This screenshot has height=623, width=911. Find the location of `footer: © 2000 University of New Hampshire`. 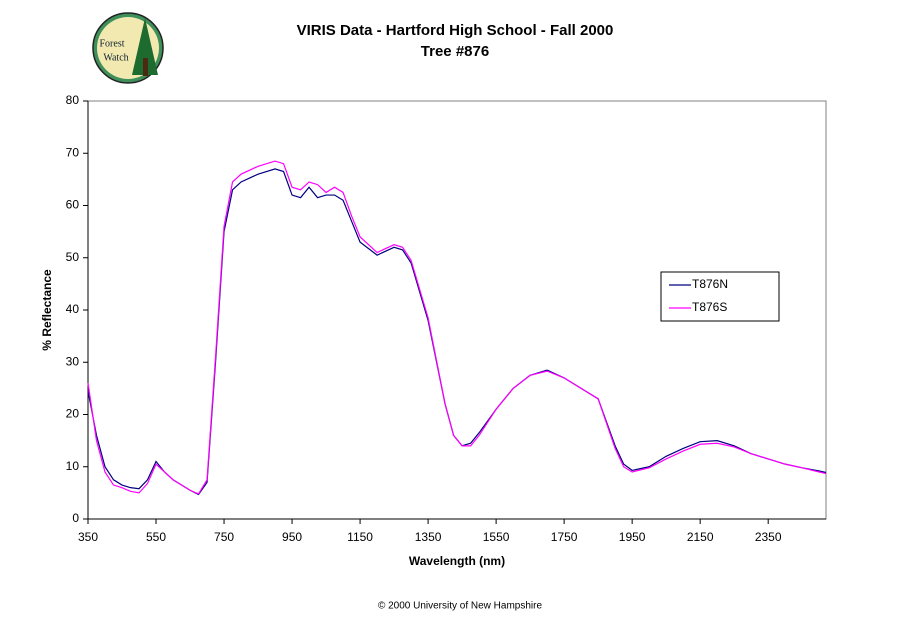

footer: © 2000 University of New Hampshire is located at coordinates (460, 606).